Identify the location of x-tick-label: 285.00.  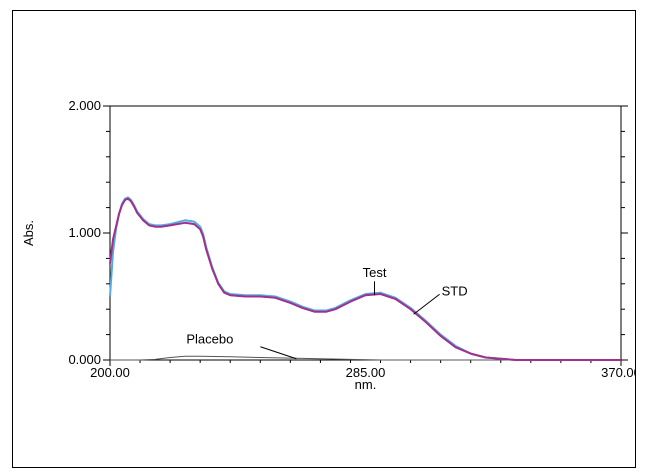
(366, 372).